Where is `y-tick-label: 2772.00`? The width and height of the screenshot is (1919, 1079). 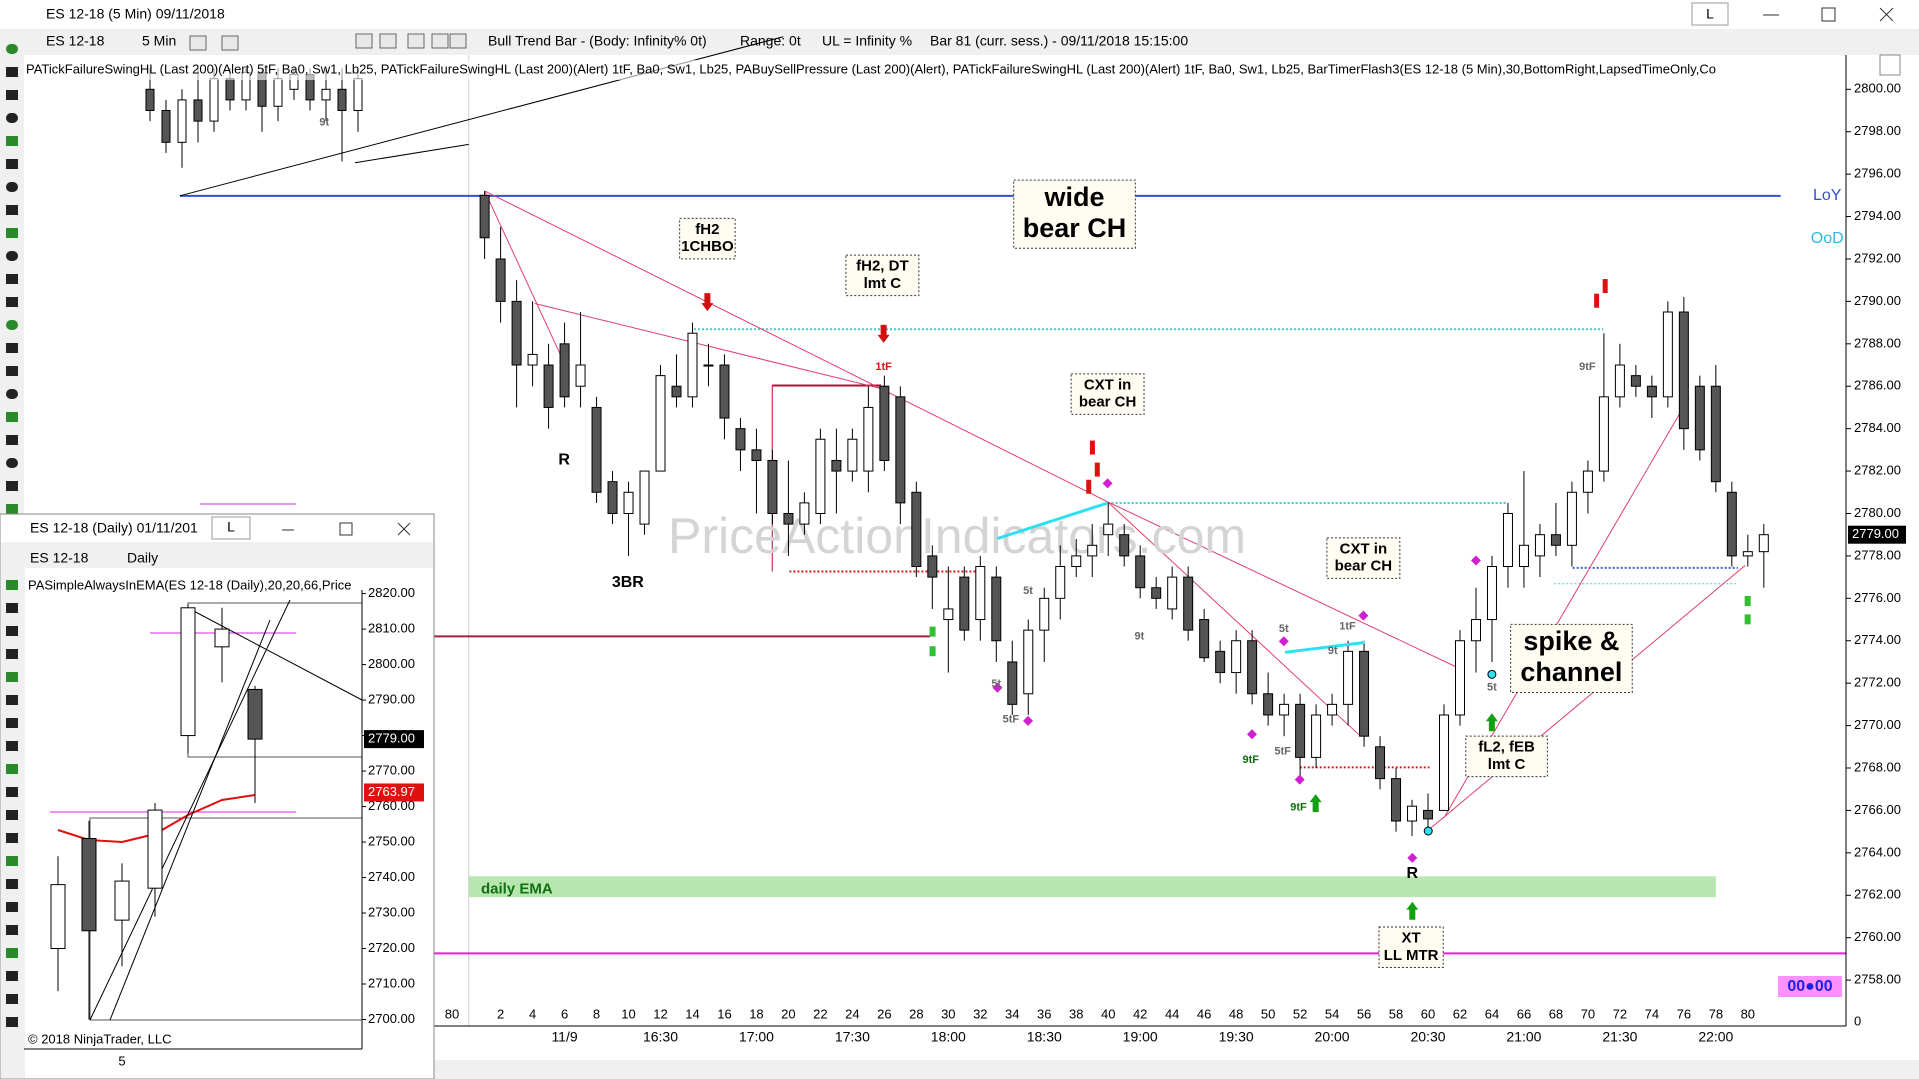 y-tick-label: 2772.00 is located at coordinates (1877, 682).